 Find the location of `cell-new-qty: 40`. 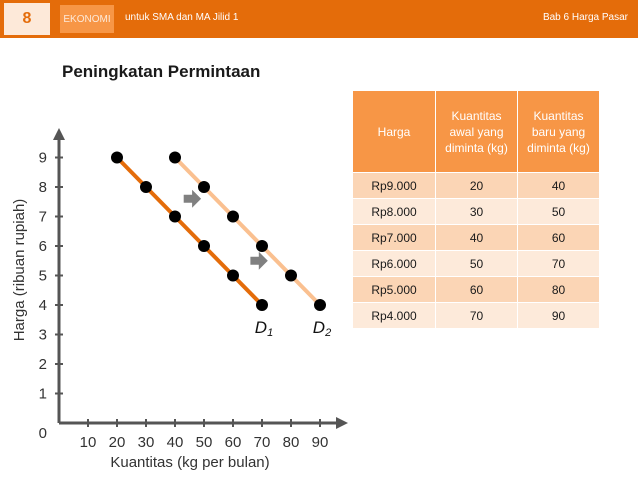

cell-new-qty: 40 is located at coordinates (558, 185).